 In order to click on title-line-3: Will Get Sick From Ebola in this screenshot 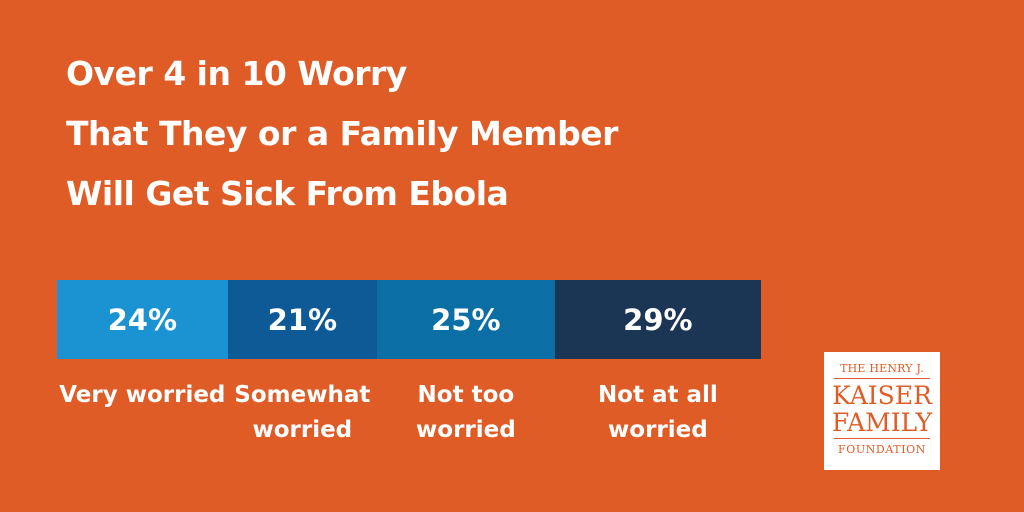, I will do `click(287, 193)`.